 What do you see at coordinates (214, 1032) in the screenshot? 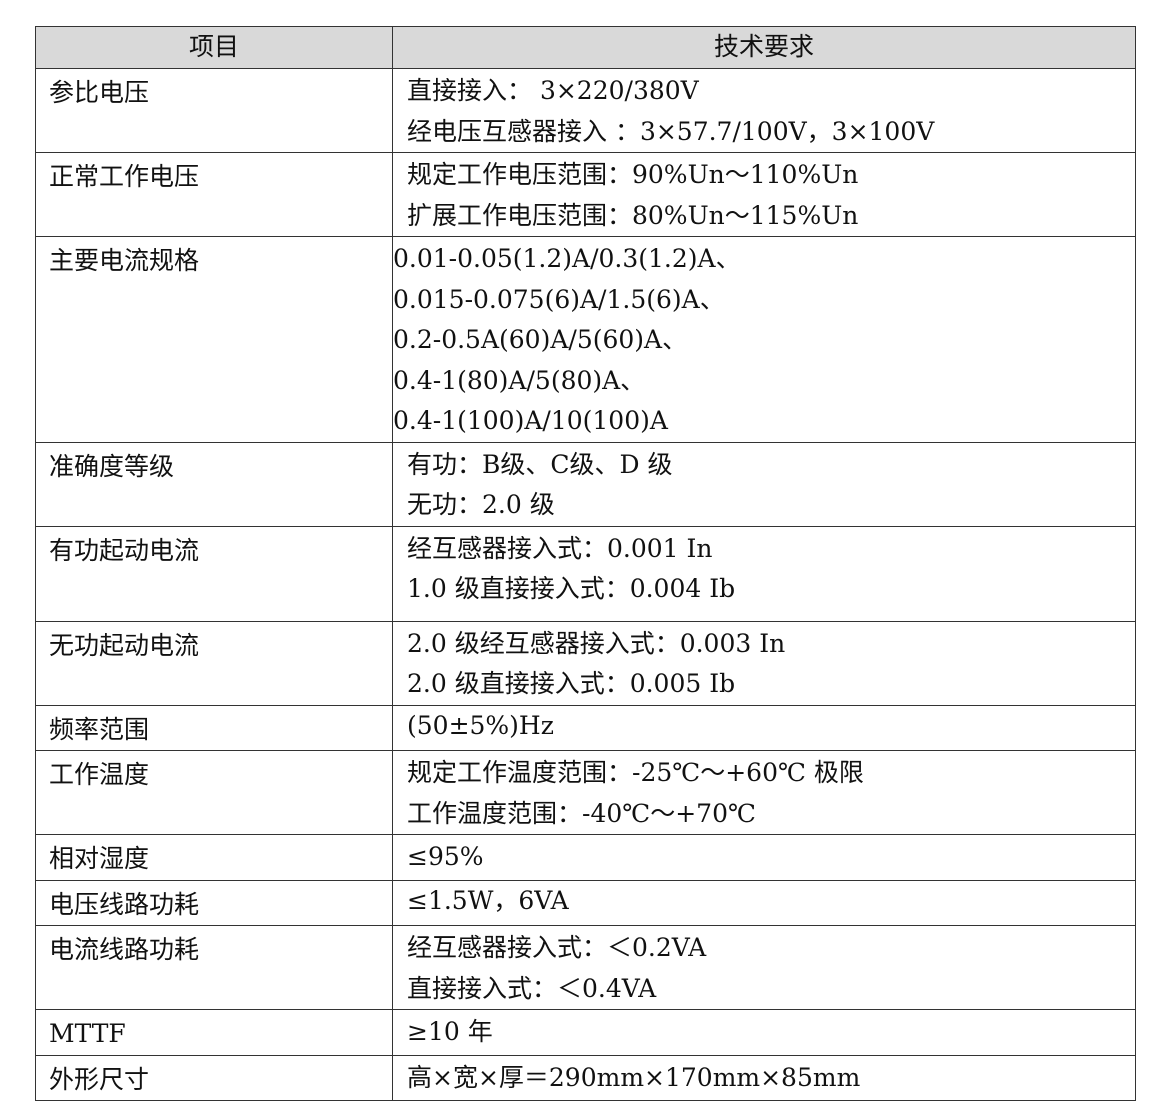
I see `item-cell: MTTF` at bounding box center [214, 1032].